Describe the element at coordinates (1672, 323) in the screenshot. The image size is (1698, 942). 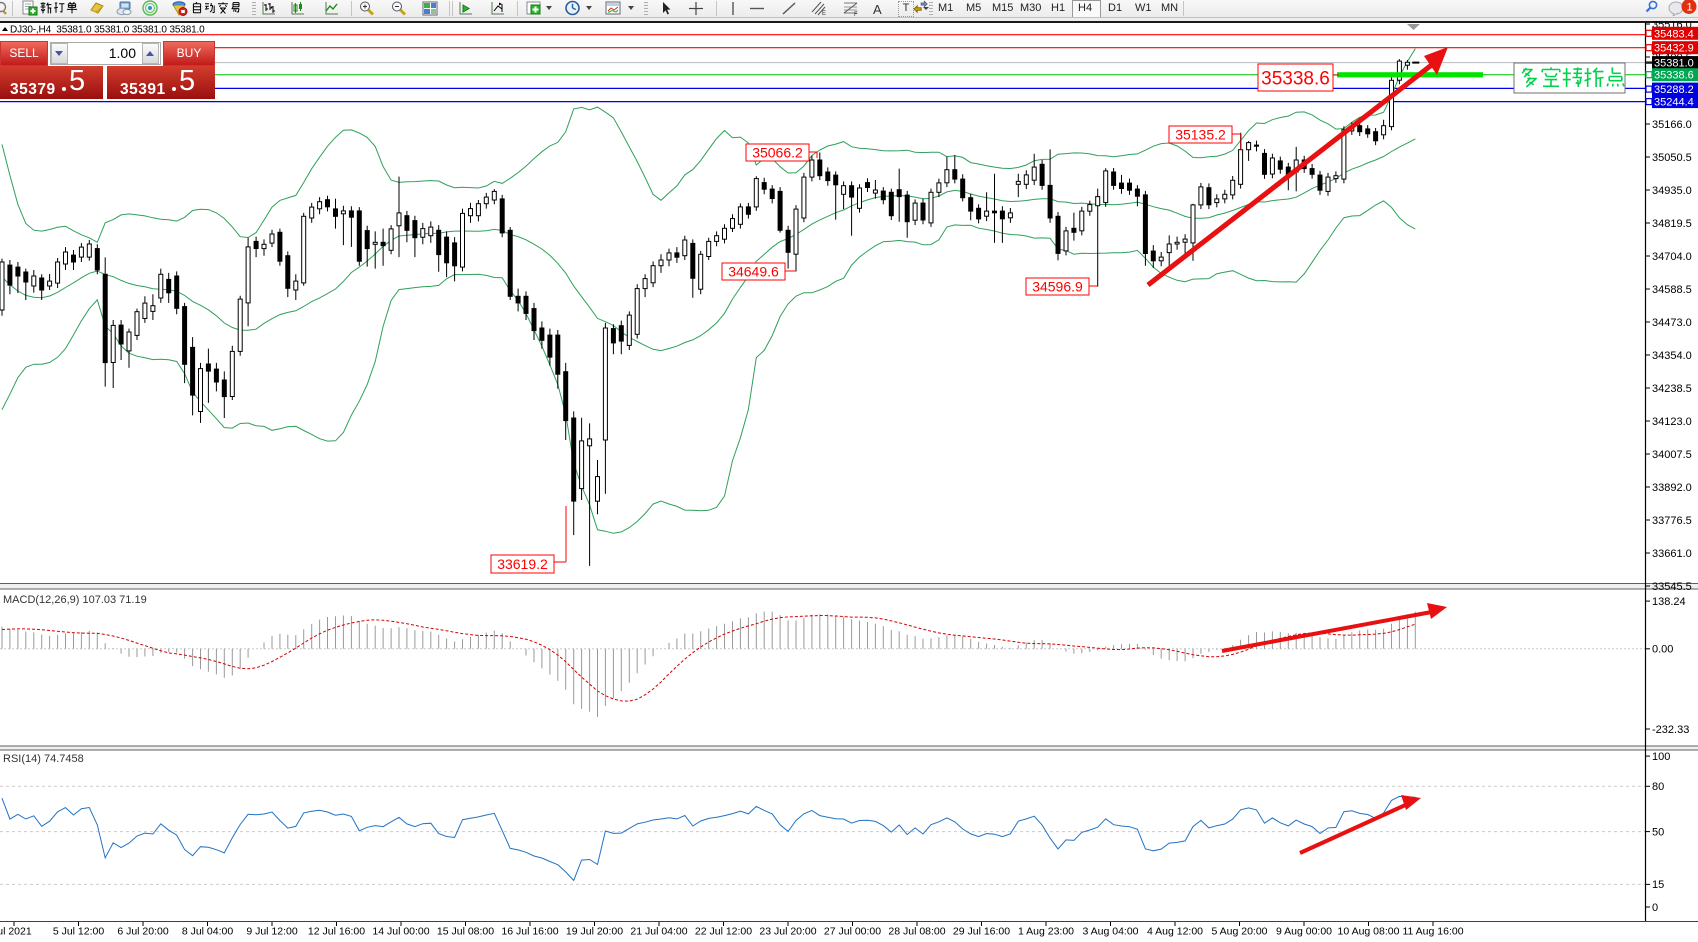
I see `svg-text: 34473.0` at that location.